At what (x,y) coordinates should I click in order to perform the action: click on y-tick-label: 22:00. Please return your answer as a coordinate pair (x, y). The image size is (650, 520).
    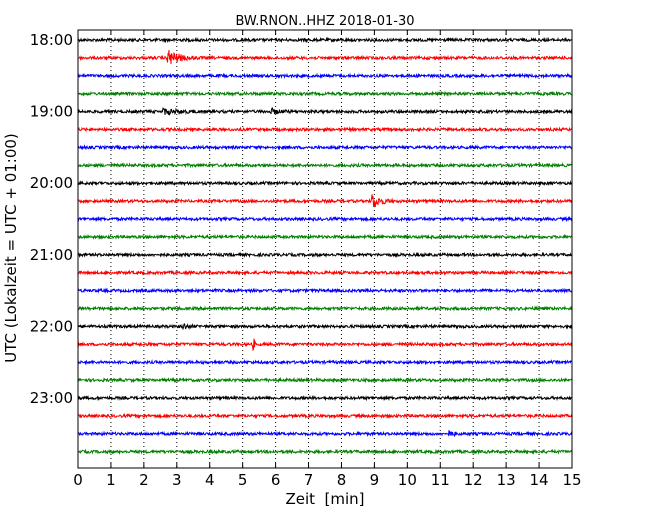
    Looking at the image, I should click on (51, 326).